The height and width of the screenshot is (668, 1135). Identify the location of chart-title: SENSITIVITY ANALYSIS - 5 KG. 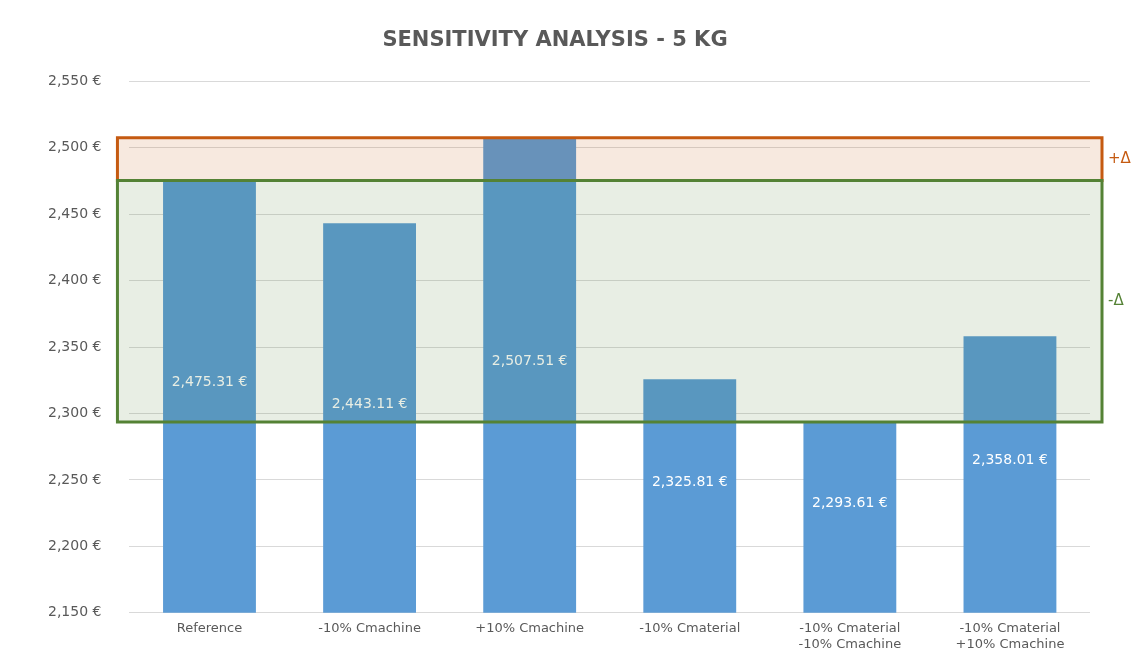
(555, 39).